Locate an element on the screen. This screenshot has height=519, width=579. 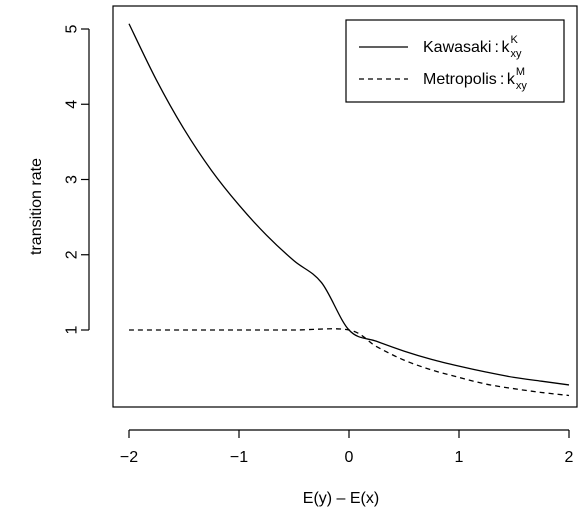
x-tick-label: 2 is located at coordinates (569, 457).